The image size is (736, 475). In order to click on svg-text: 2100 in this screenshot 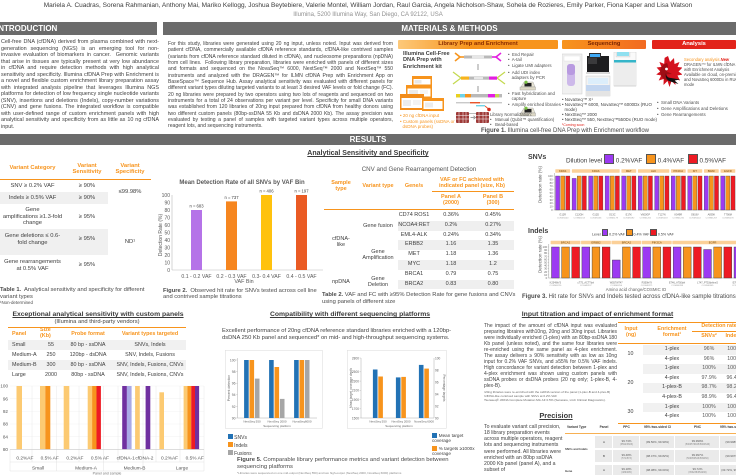, I will do `click(355, 391)`.